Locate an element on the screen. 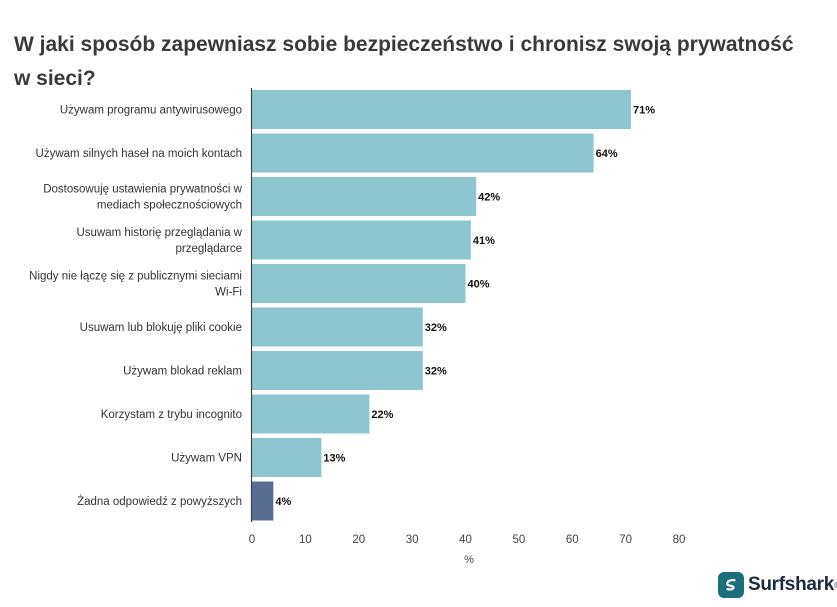  bar-data-label: 64% is located at coordinates (607, 154).